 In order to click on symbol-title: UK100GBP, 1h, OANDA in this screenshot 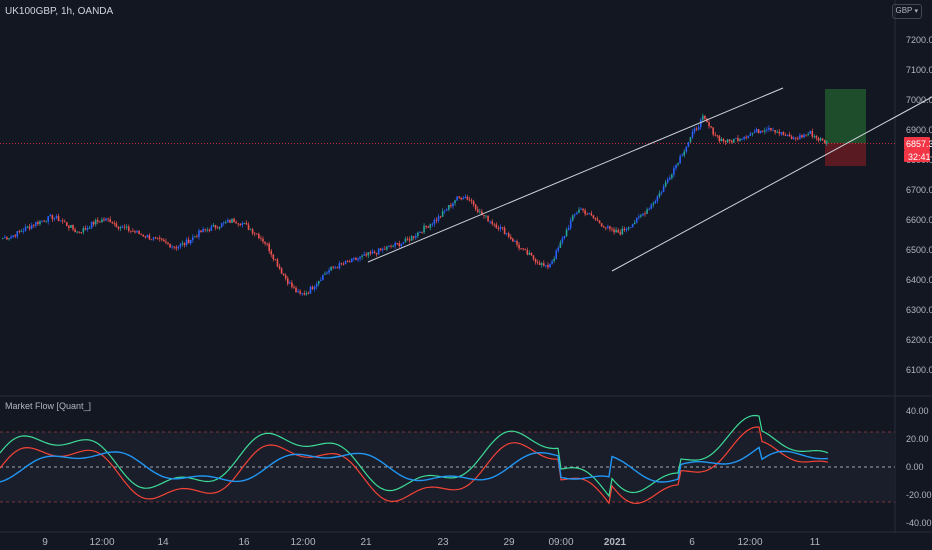, I will do `click(59, 11)`.